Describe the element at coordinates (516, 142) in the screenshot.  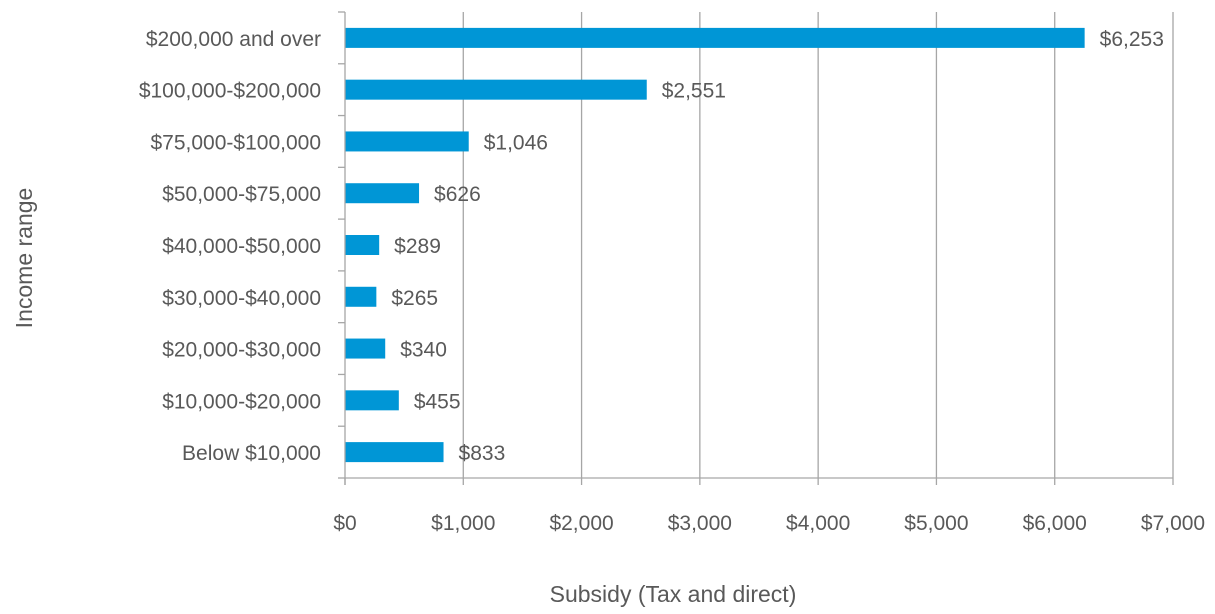
I see `data-label: $1,046` at that location.